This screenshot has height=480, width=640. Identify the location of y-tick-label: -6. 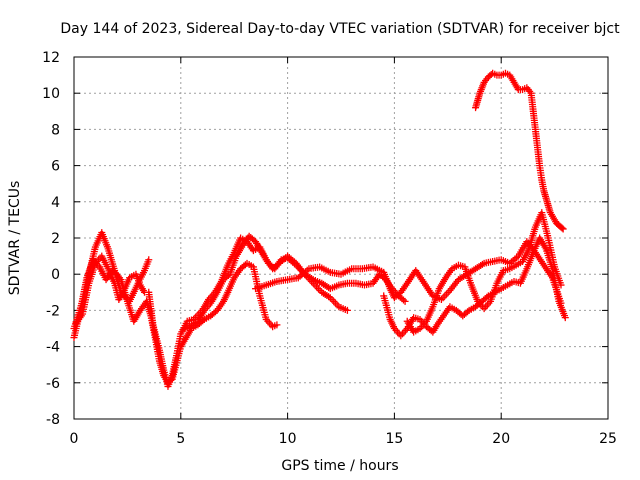
(53, 384).